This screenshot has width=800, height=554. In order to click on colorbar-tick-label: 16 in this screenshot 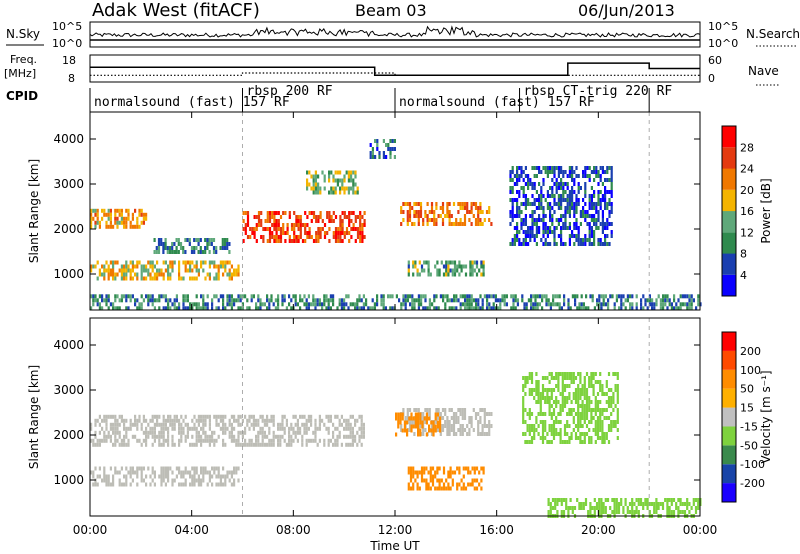, I will do `click(747, 211)`.